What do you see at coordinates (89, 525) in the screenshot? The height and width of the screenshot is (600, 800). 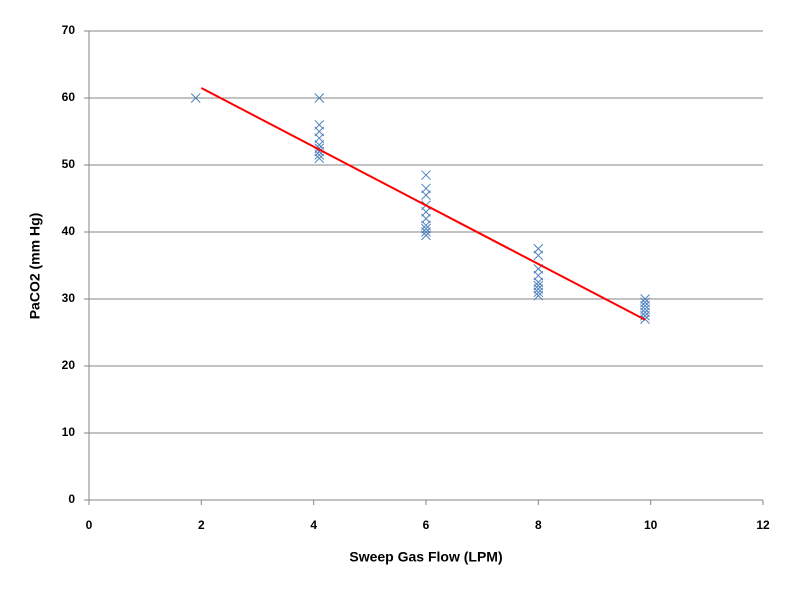 I see `x-tick-label: 0` at bounding box center [89, 525].